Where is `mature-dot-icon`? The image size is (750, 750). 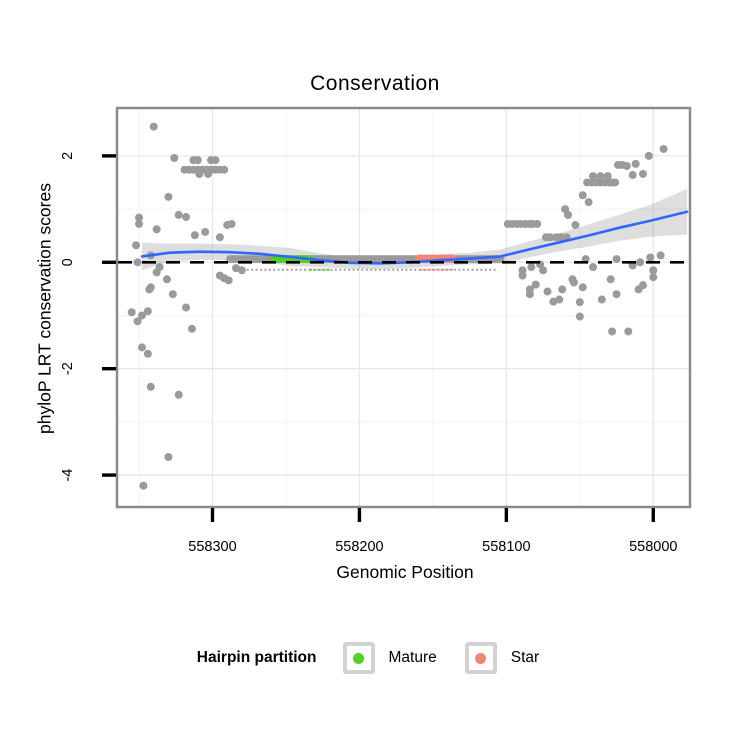
mature-dot-icon is located at coordinates (358, 658).